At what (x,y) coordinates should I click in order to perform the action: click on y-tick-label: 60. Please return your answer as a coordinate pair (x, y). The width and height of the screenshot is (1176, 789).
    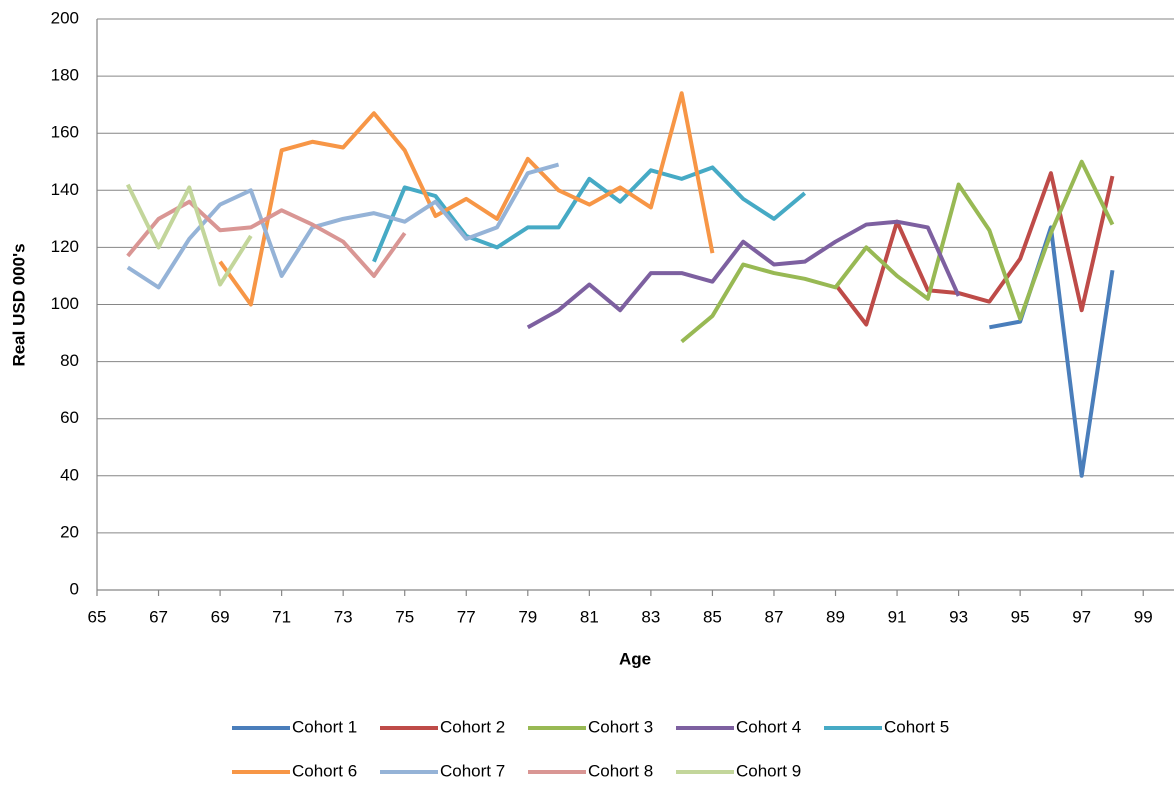
    Looking at the image, I should click on (69, 417).